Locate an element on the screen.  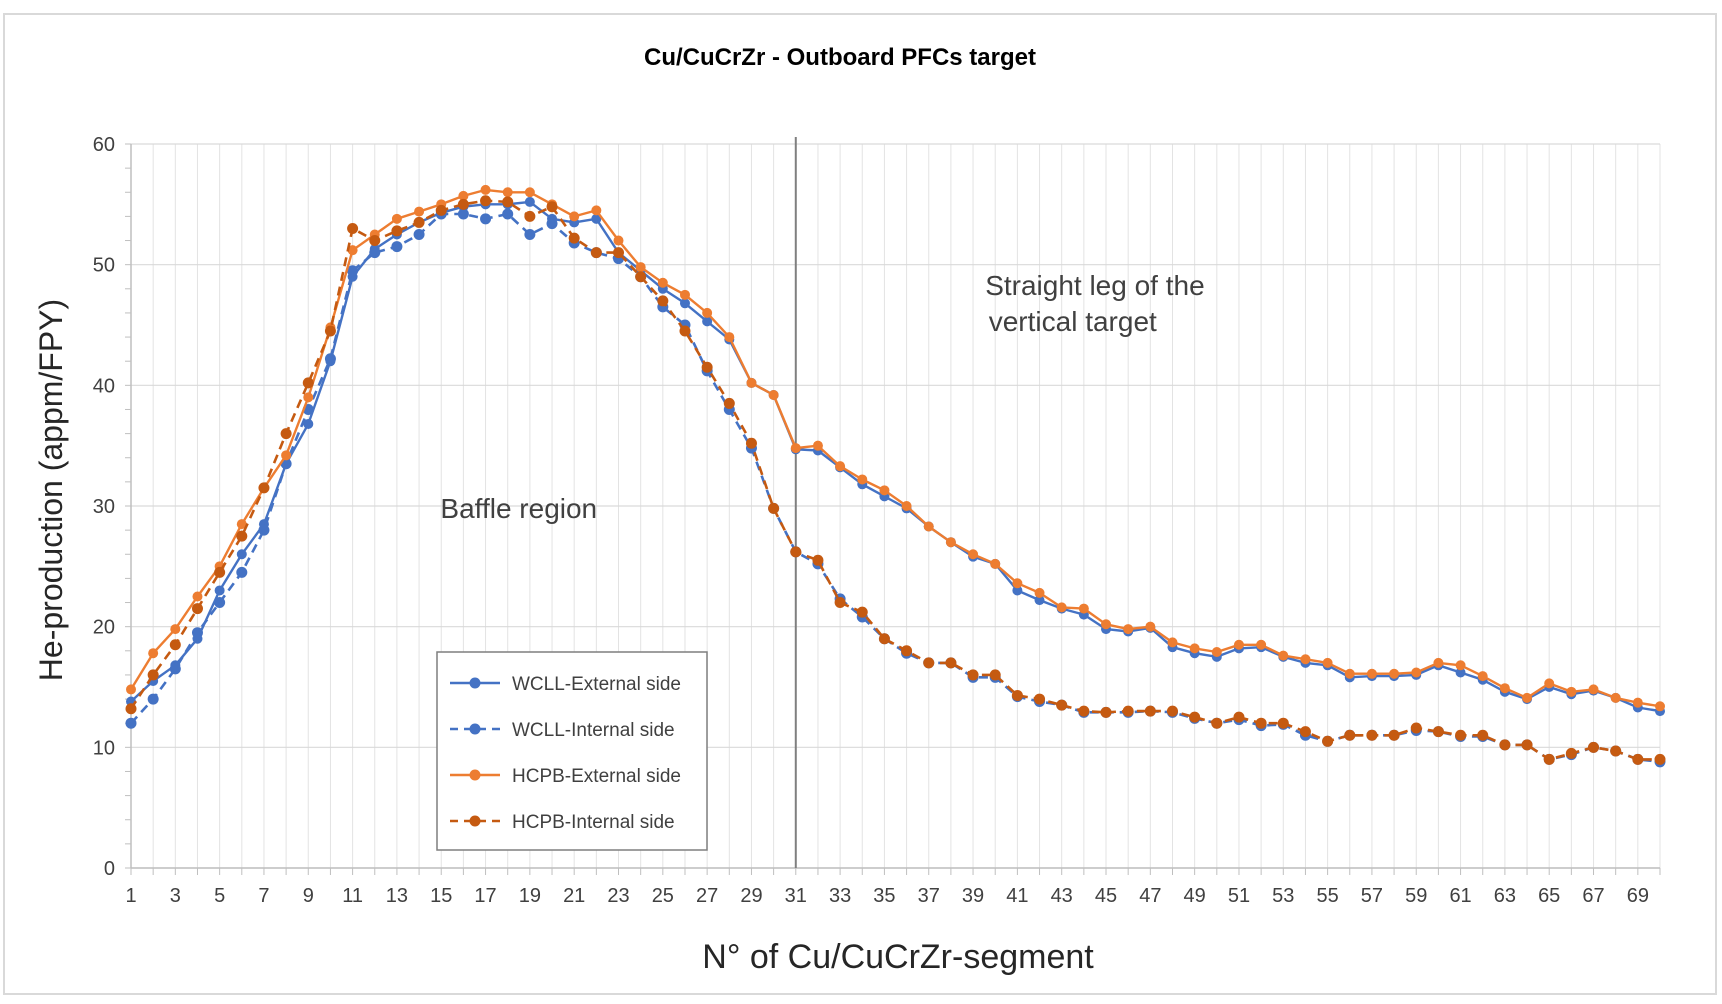
x-tick-label: 27 is located at coordinates (707, 896).